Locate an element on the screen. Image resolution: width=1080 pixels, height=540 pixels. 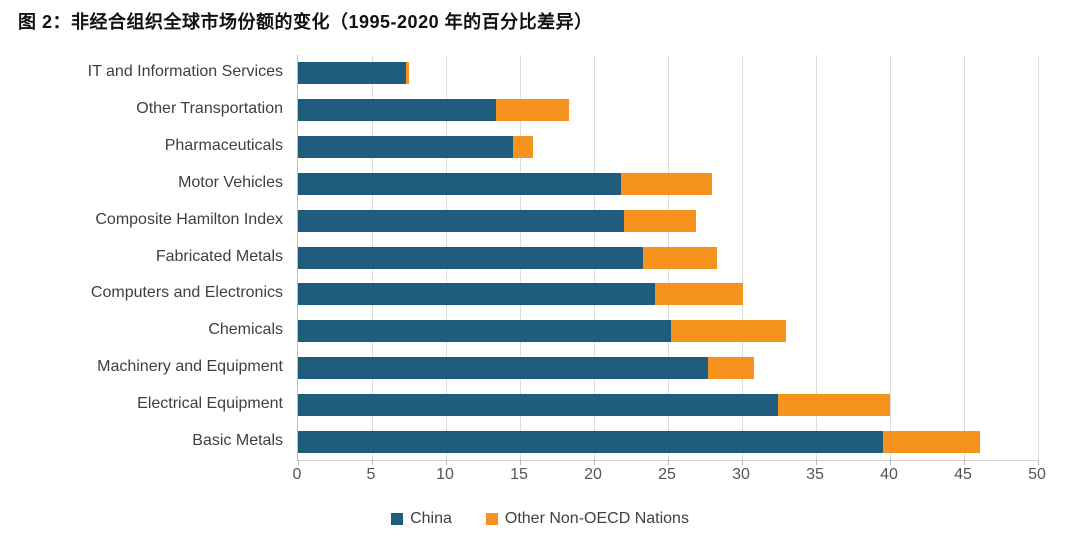
category-label: Fabricated Metals is located at coordinates (219, 256).